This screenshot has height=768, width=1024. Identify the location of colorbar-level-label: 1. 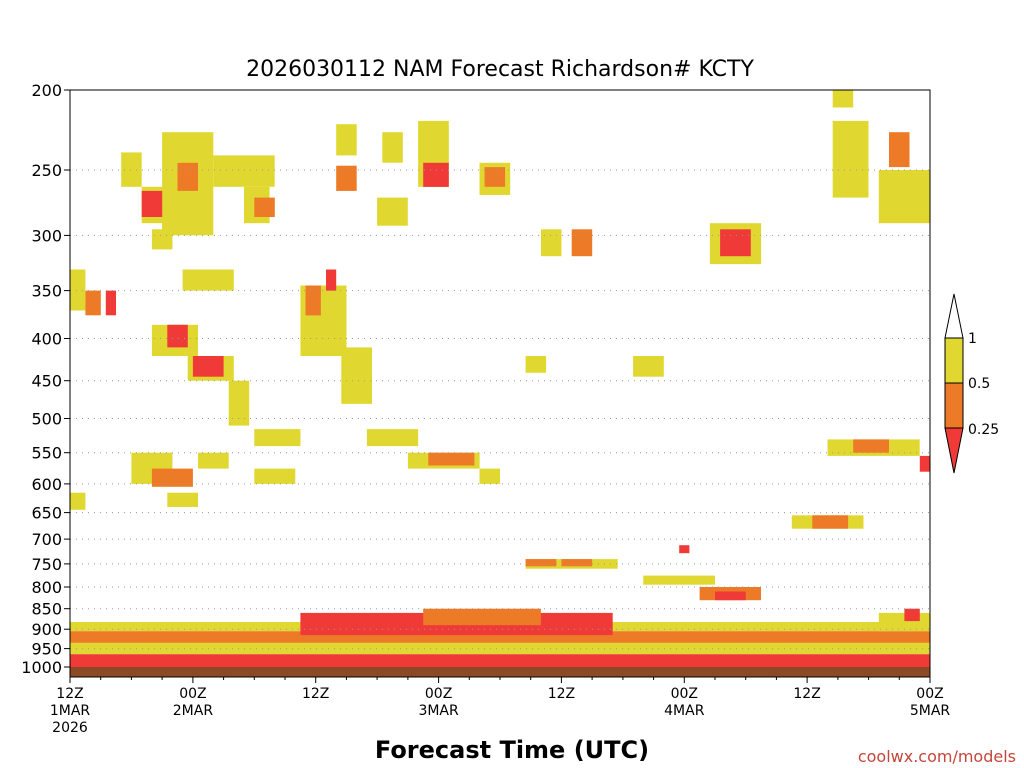
(972, 339).